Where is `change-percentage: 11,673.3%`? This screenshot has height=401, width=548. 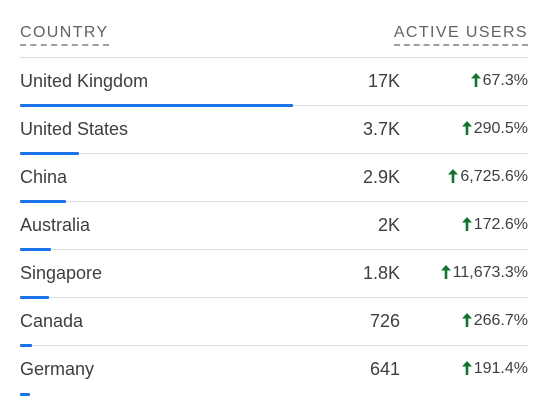 change-percentage: 11,673.3% is located at coordinates (484, 274).